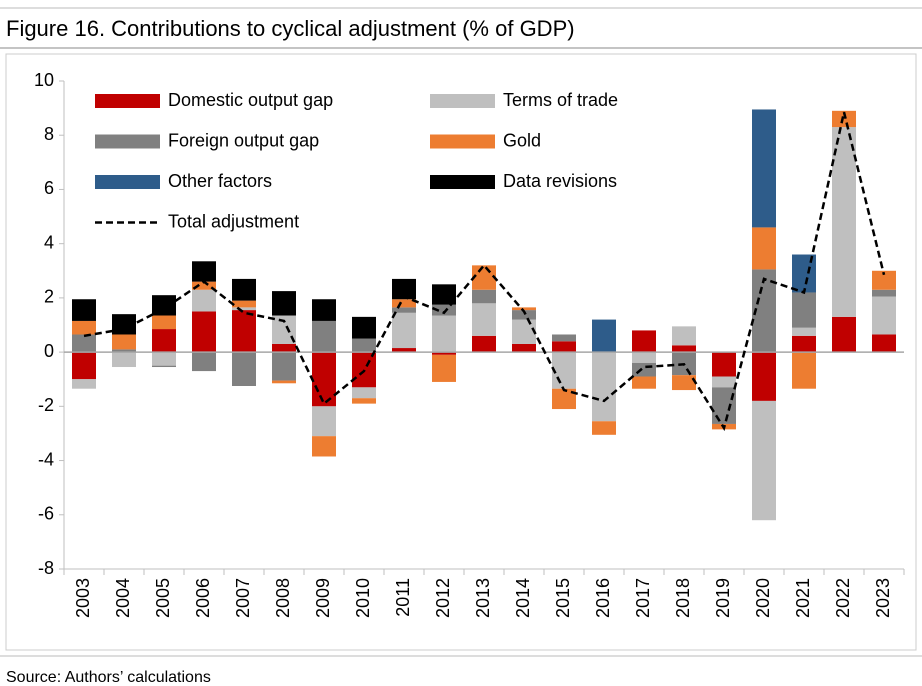 This screenshot has height=686, width=922. What do you see at coordinates (203, 598) in the screenshot?
I see `x-tick-label: 2006` at bounding box center [203, 598].